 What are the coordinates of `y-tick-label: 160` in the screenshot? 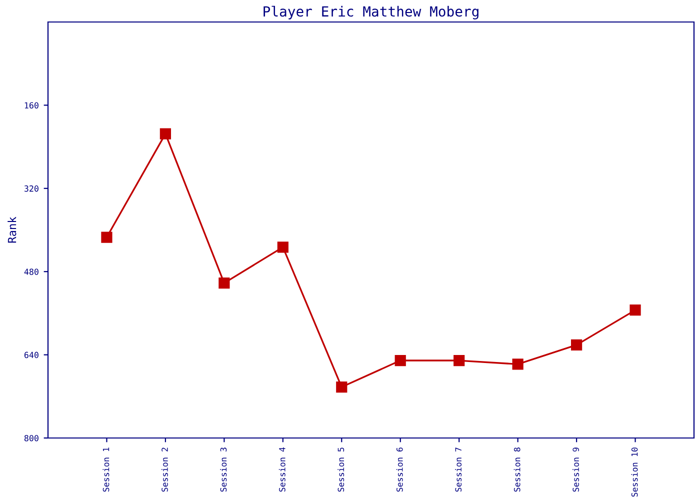 It's located at (31, 105).